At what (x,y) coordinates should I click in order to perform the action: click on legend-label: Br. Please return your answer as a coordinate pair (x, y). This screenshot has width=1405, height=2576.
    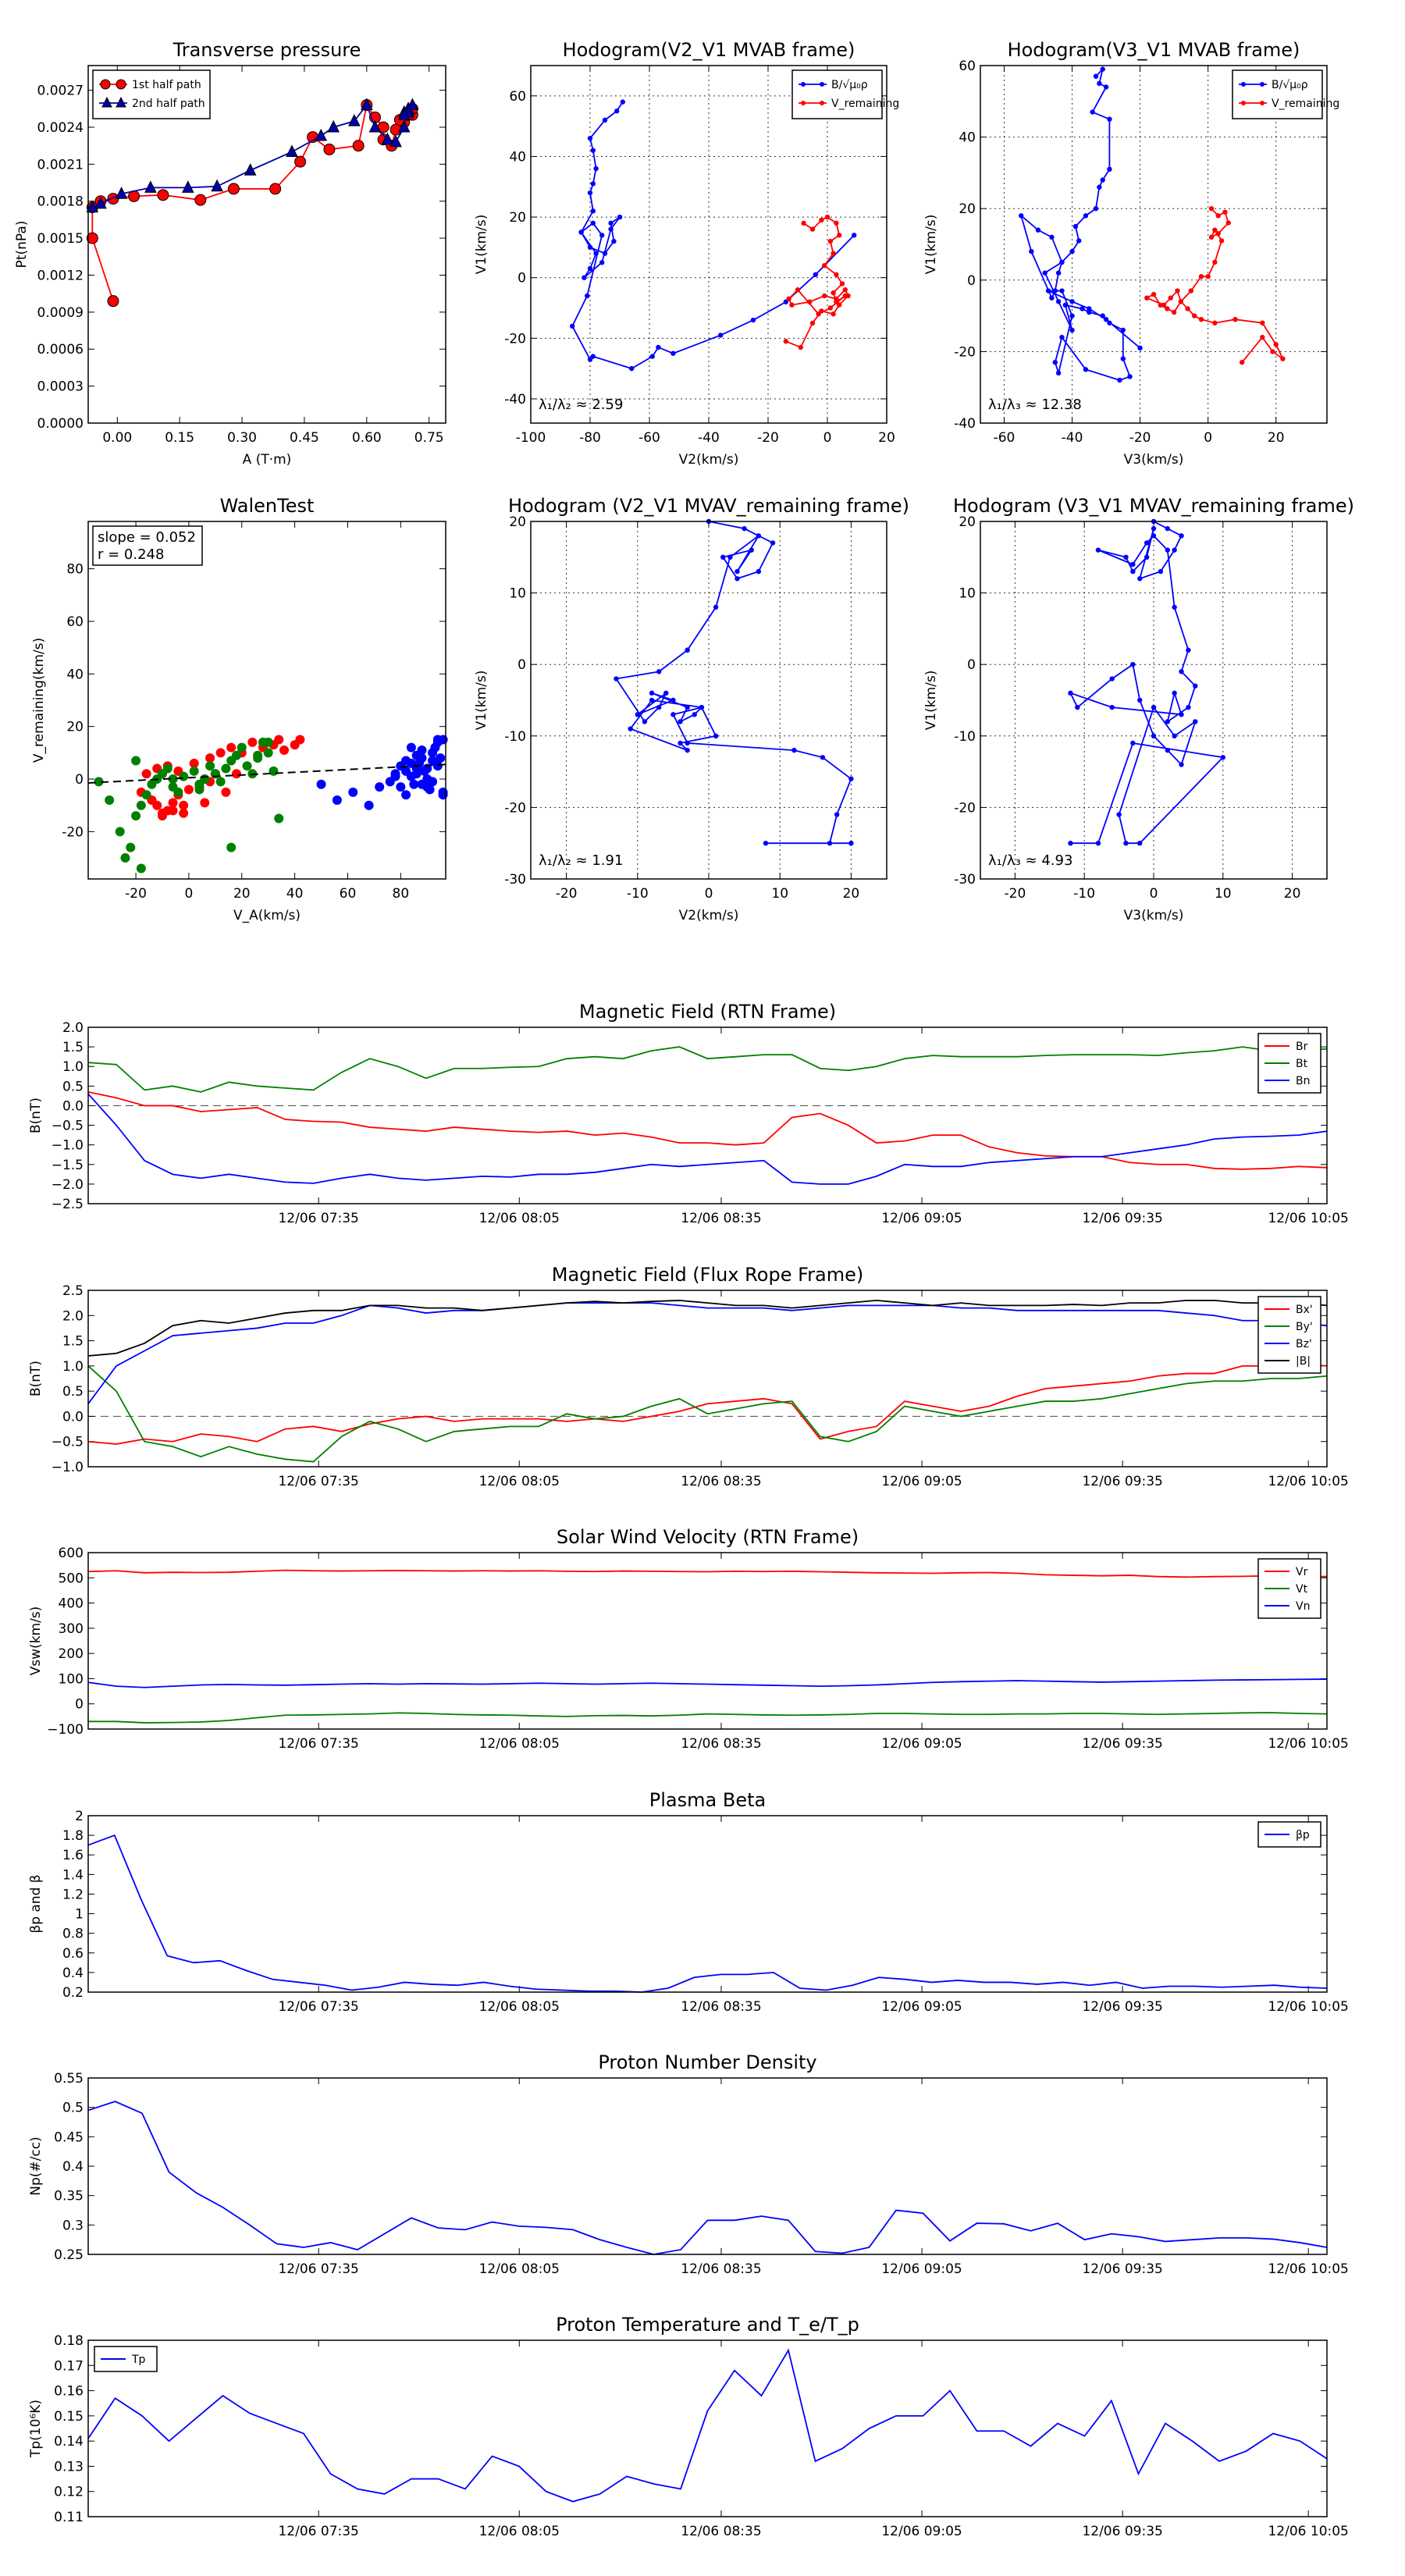
    Looking at the image, I should click on (1302, 1047).